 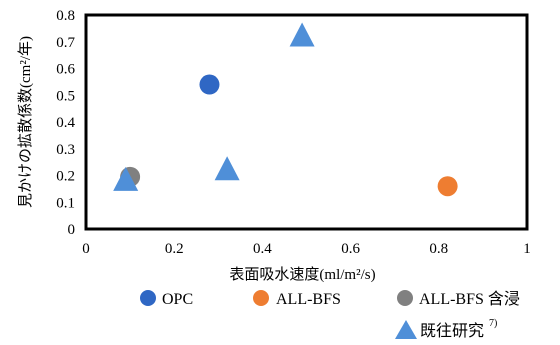 I want to click on legend-previous-research-reference: 7), so click(x=493, y=323).